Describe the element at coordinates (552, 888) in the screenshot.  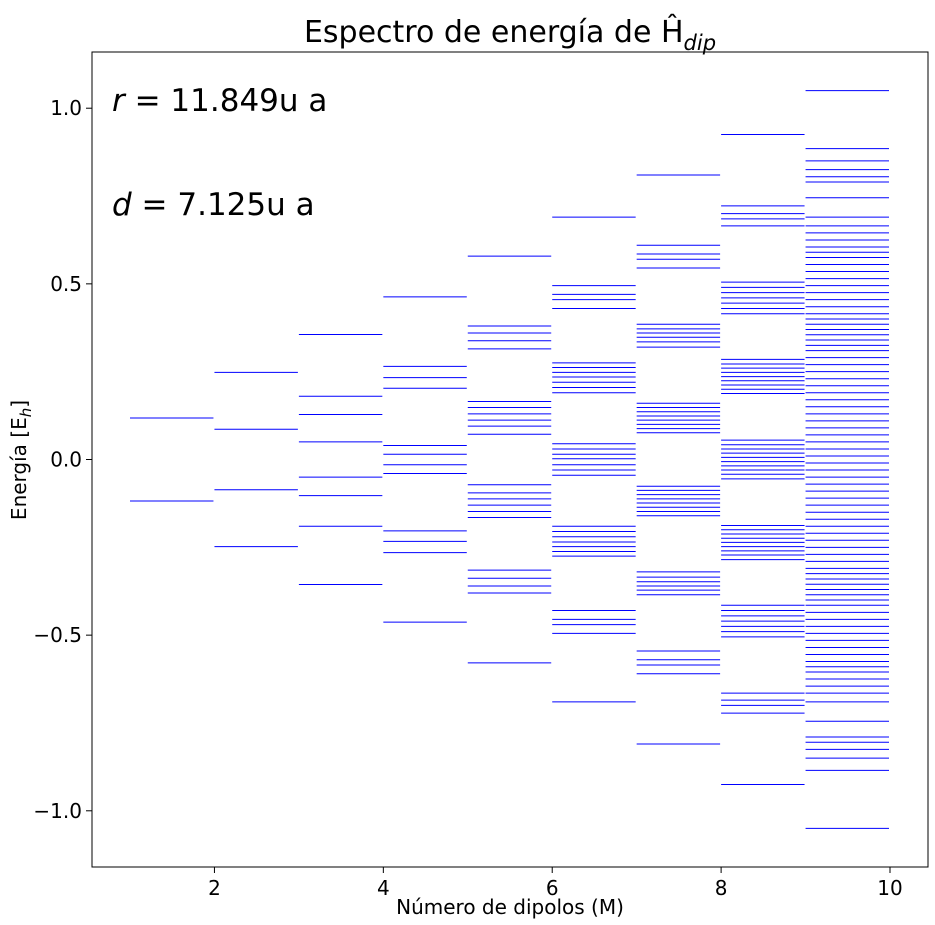
I see `x-tick-label: 6` at that location.